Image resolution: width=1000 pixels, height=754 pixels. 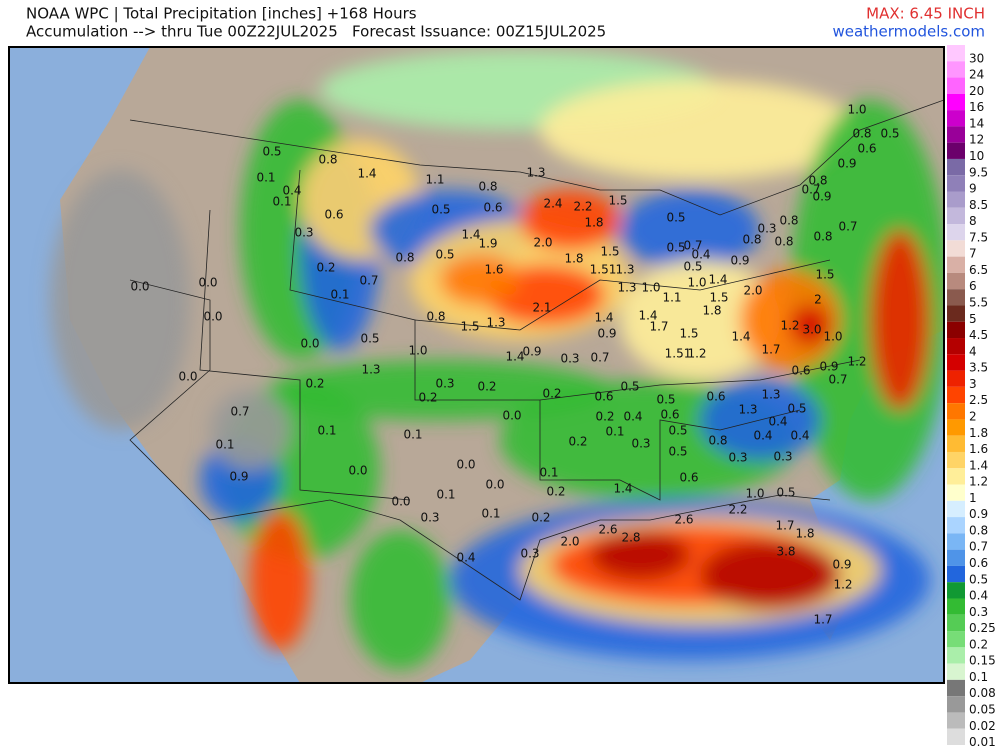 What do you see at coordinates (978, 514) in the screenshot?
I see `colorbar-label: 0.9` at bounding box center [978, 514].